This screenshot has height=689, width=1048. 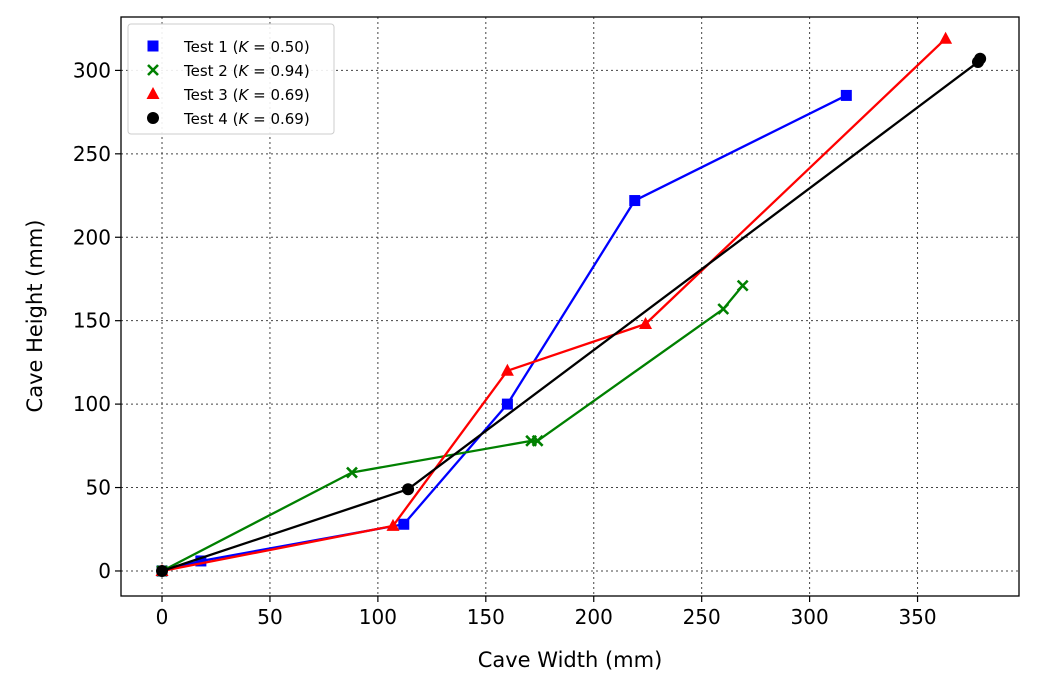 I want to click on legend-item: Test 2 (K = 0.94), so click(x=228, y=71).